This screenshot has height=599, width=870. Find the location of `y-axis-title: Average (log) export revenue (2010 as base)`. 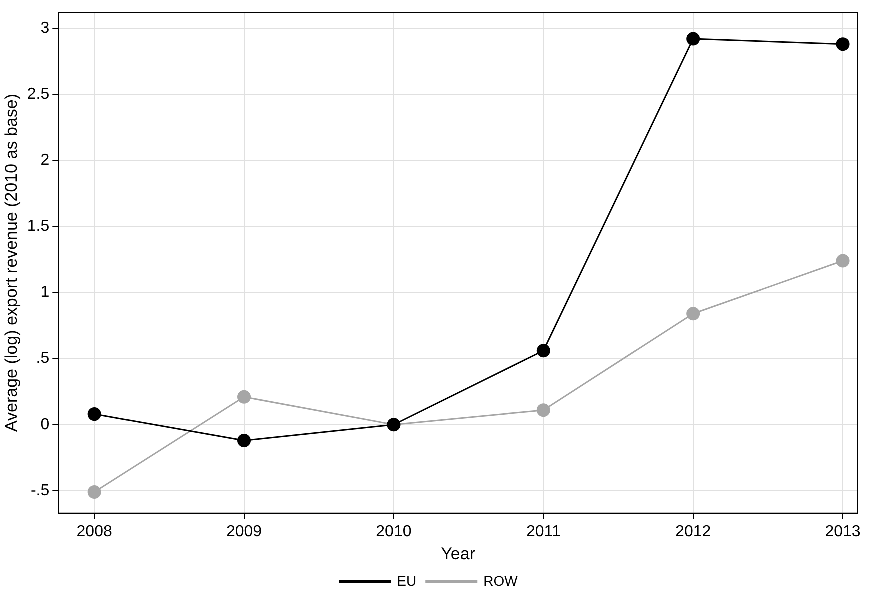

y-axis-title: Average (log) export revenue (2010 as base) is located at coordinates (11, 263).